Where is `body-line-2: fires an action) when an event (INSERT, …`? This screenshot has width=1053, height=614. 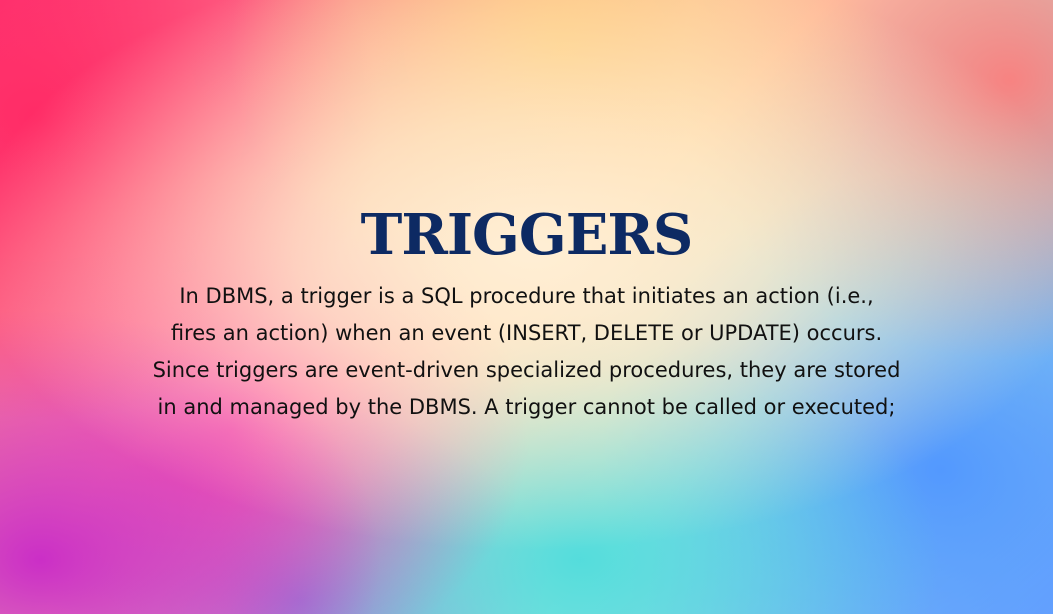 body-line-2: fires an action) when an event (INSERT, … is located at coordinates (526, 333).